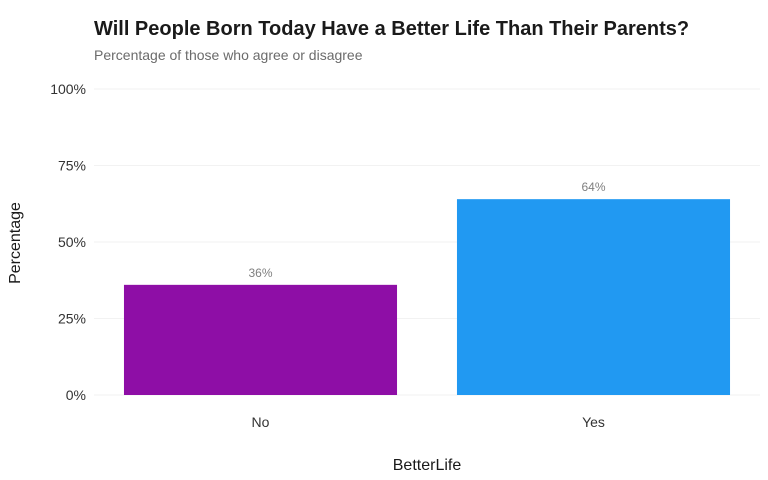 Image resolution: width=768 pixels, height=480 pixels. Describe the element at coordinates (593, 422) in the screenshot. I see `x-tick-label: Yes` at that location.